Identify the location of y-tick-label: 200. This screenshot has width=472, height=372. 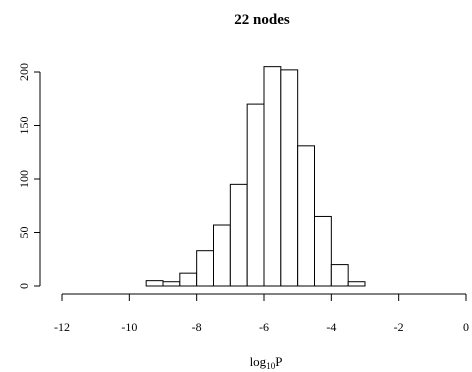
(24, 72).